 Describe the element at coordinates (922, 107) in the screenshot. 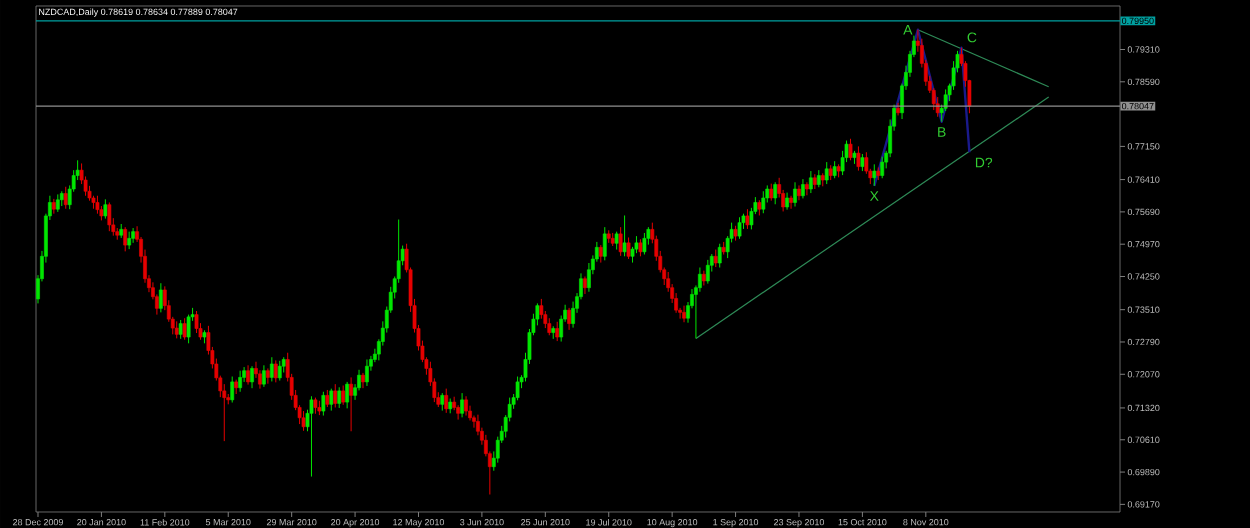

I see `line-series` at that location.